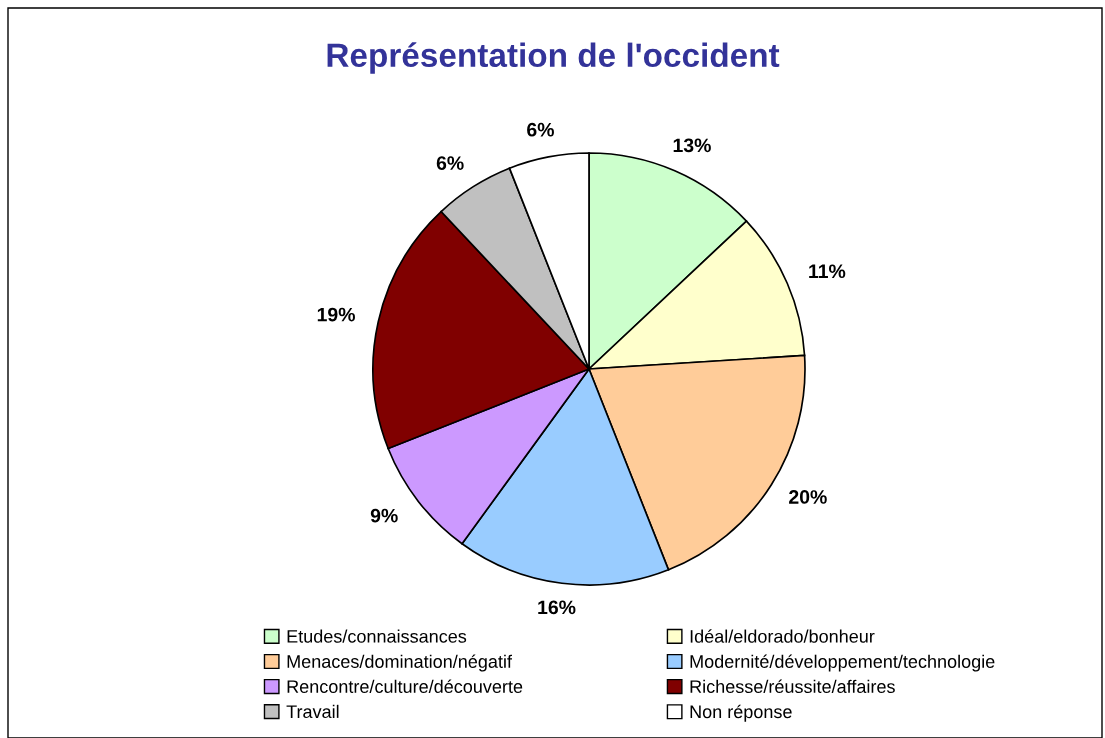 Image resolution: width=1105 pixels, height=738 pixels. Describe the element at coordinates (808, 497) in the screenshot. I see `data-label: 20%` at that location.